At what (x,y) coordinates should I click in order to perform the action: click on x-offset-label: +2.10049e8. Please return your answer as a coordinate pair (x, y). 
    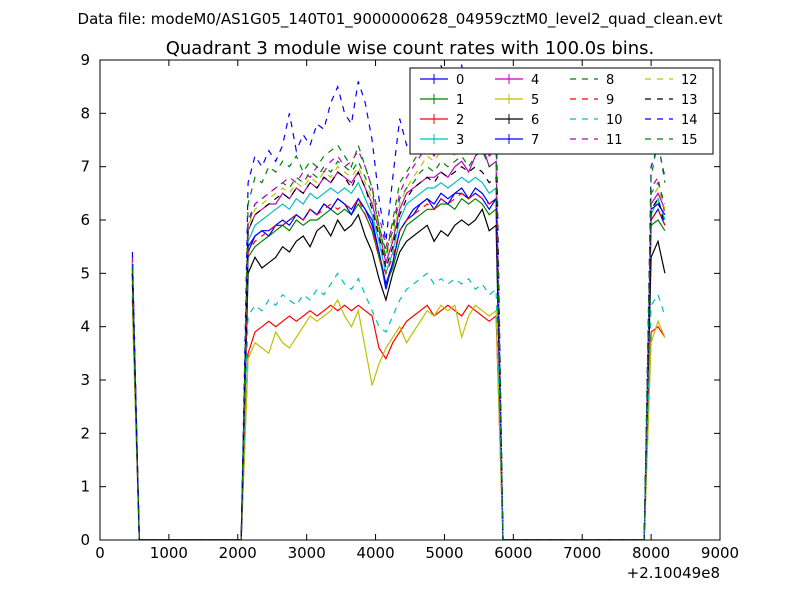
    Looking at the image, I should click on (673, 573).